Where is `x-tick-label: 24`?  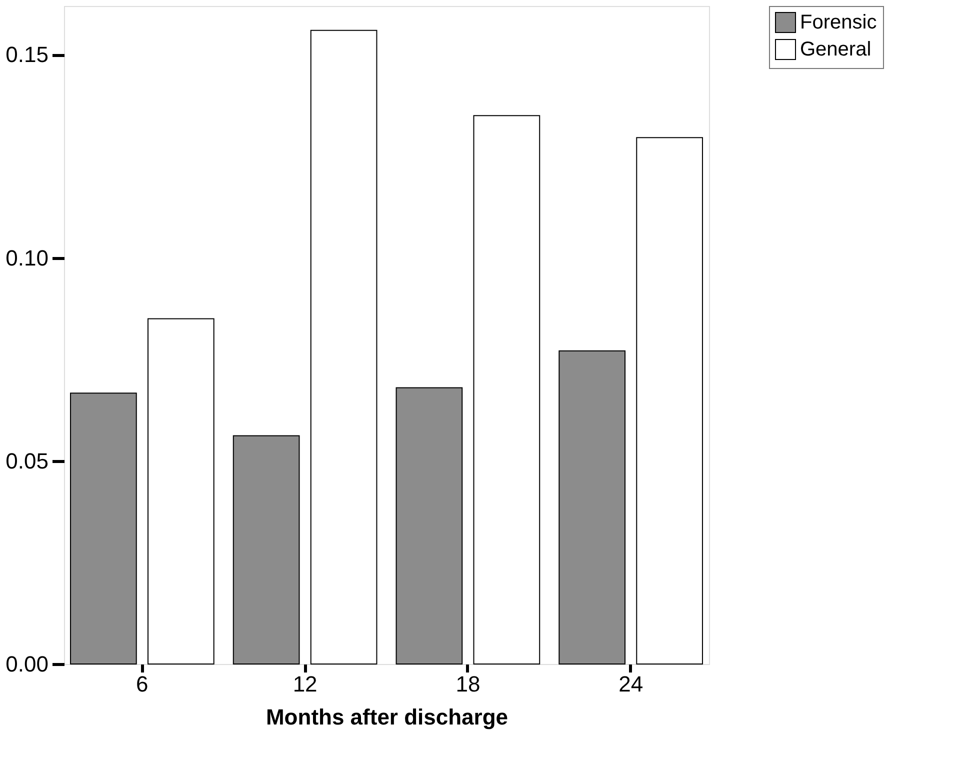
x-tick-label: 24 is located at coordinates (631, 684).